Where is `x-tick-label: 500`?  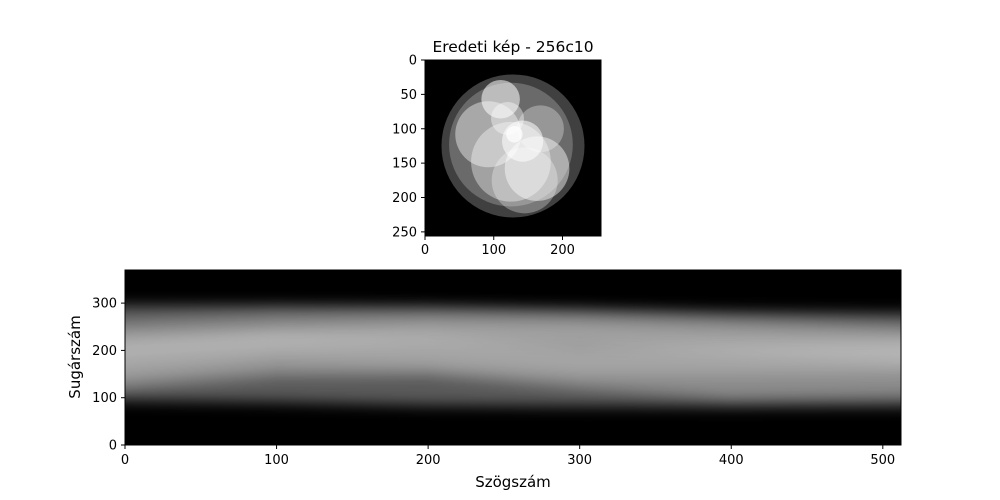 x-tick-label: 500 is located at coordinates (882, 460).